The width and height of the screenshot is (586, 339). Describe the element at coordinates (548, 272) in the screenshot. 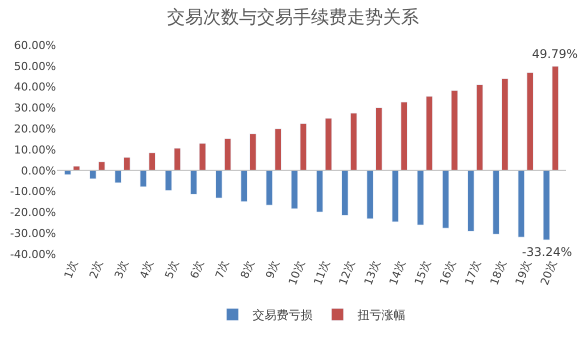

I see `x-tick-label: 20次` at that location.